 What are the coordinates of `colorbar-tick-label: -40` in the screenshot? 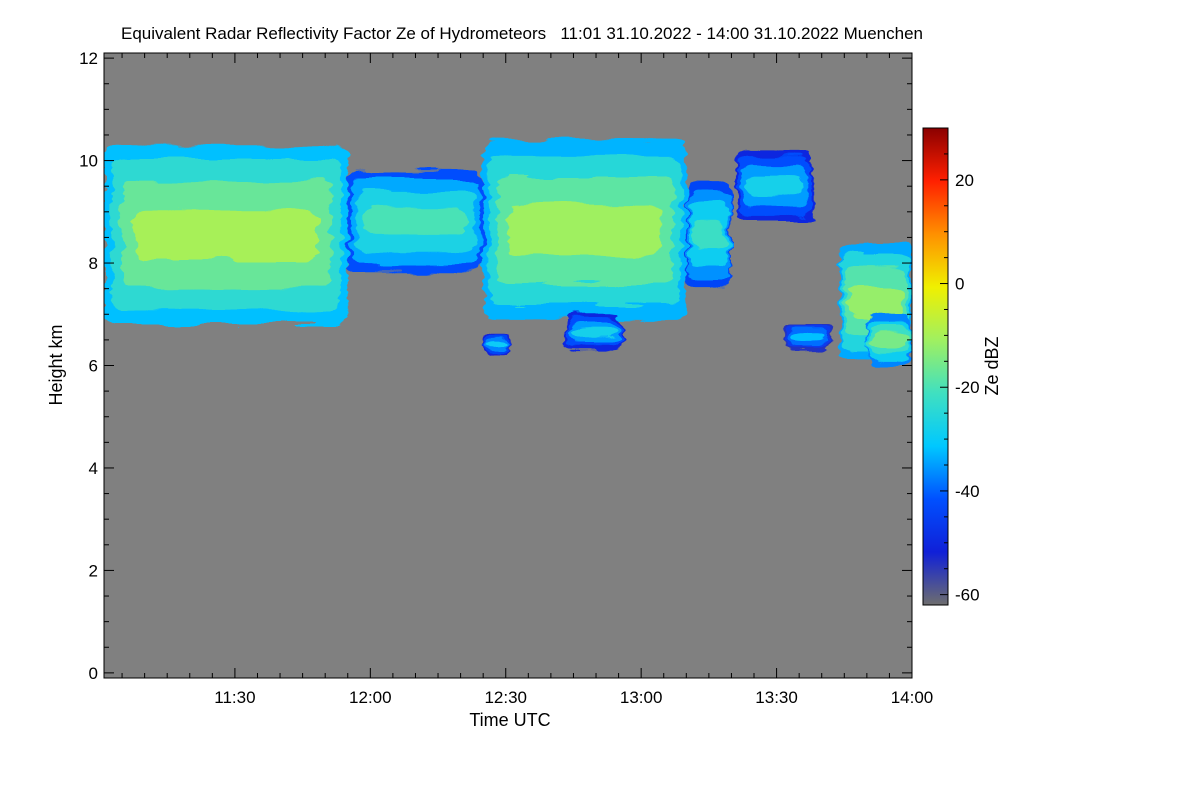 It's located at (967, 491).